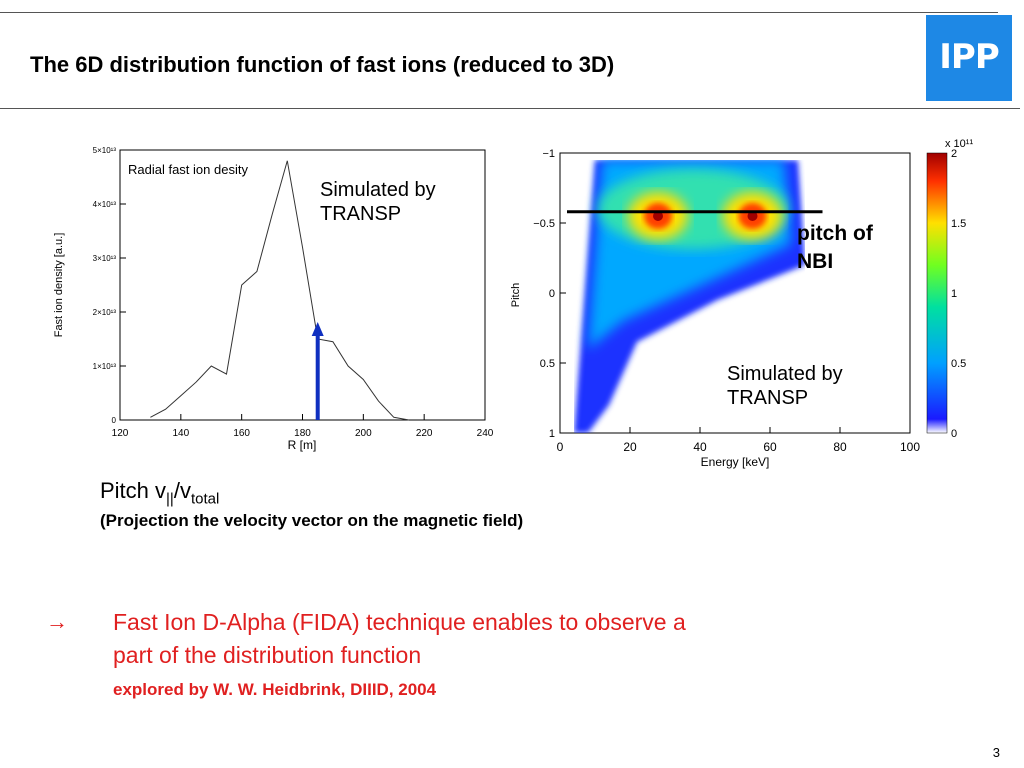 Image resolution: width=1024 pixels, height=768 pixels. What do you see at coordinates (205, 499) in the screenshot?
I see `pitch-sub-total: total` at bounding box center [205, 499].